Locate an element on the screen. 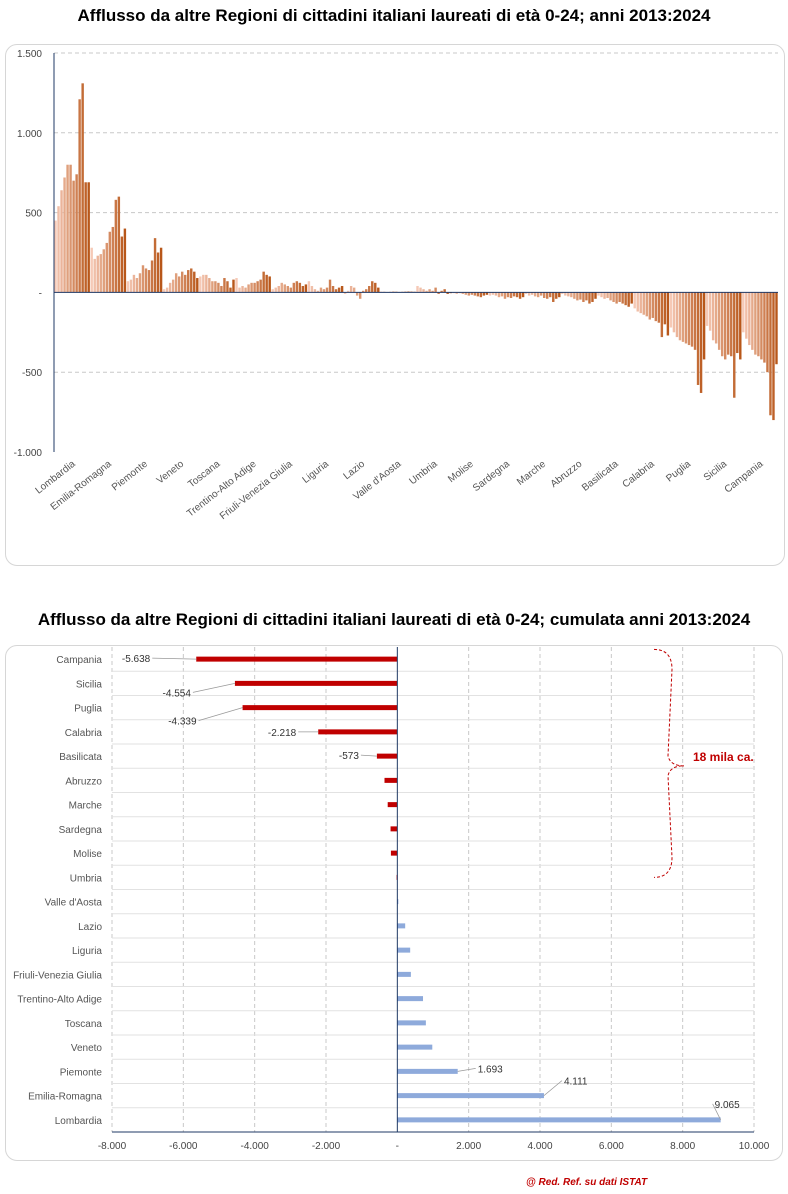 This screenshot has width=788, height=1194. x-tick-label: Campania is located at coordinates (744, 476).